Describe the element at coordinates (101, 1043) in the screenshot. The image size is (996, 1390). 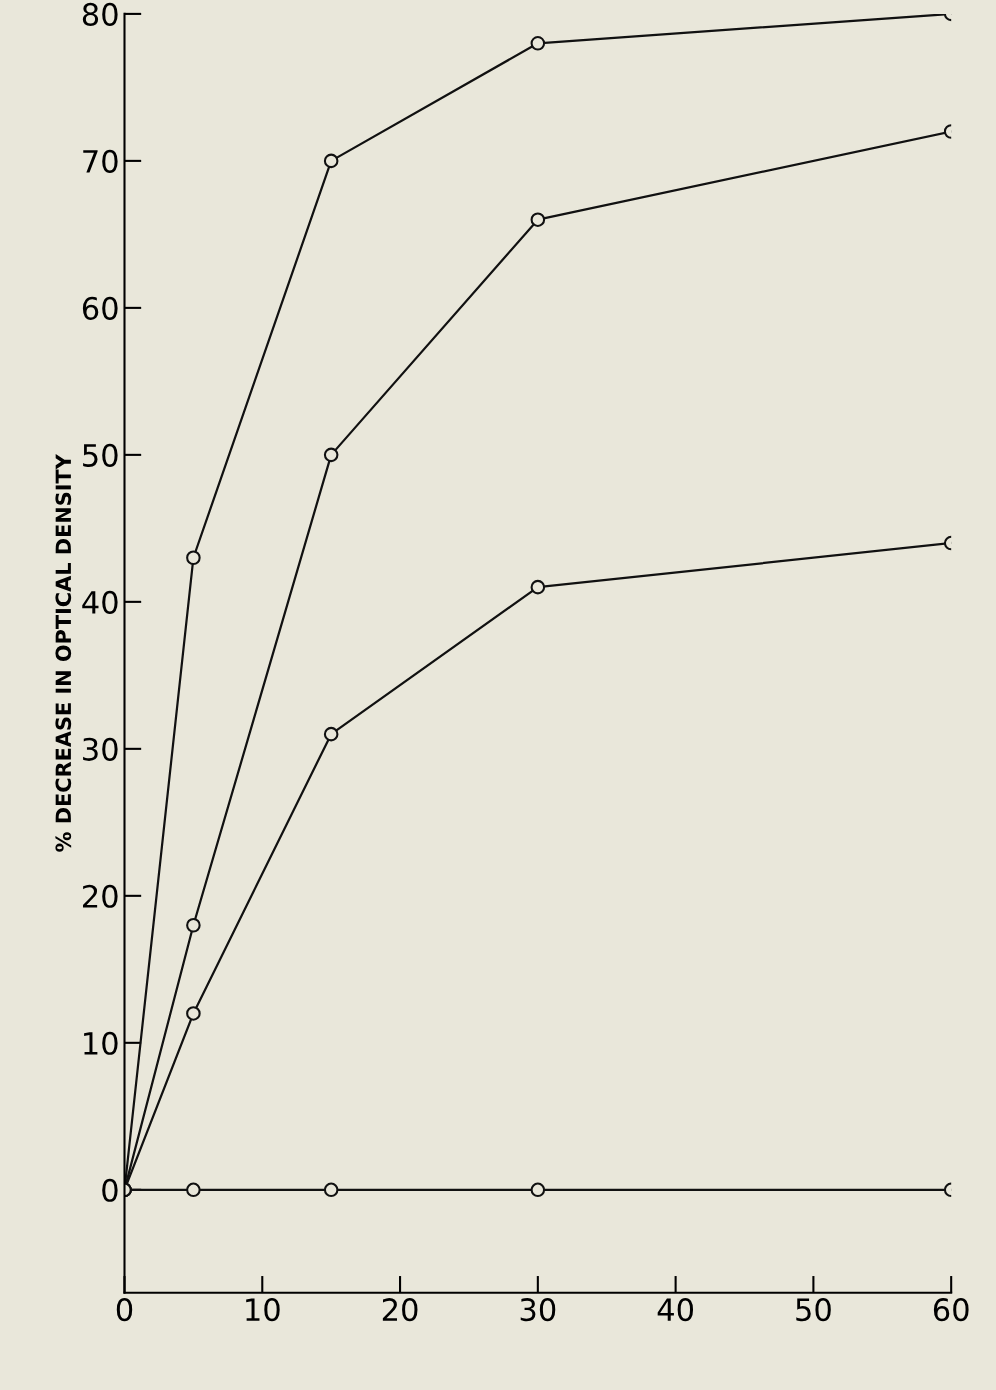
I see `y-tick-label: 10` at that location.